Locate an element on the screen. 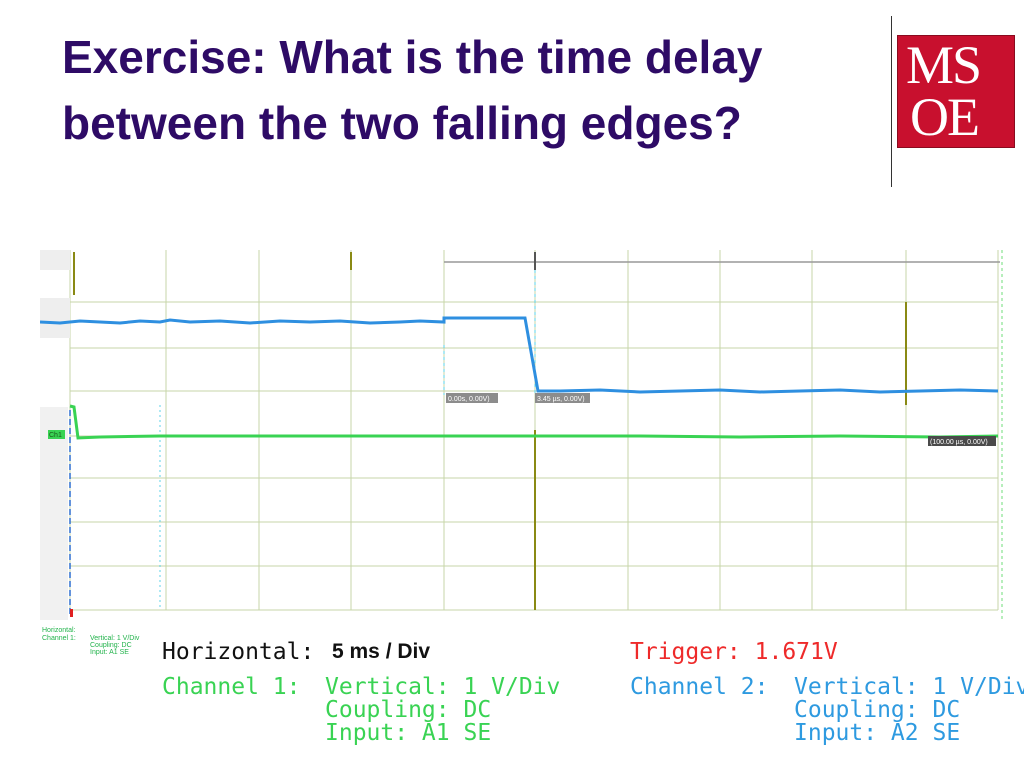 The width and height of the screenshot is (1024, 768). channel1-input: Input: A1 SE is located at coordinates (408, 733).